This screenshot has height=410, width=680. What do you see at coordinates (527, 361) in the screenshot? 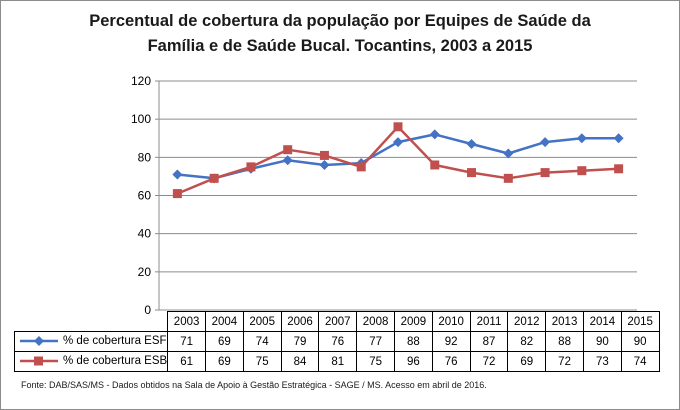
I see `value-esb-2012: 69` at bounding box center [527, 361].